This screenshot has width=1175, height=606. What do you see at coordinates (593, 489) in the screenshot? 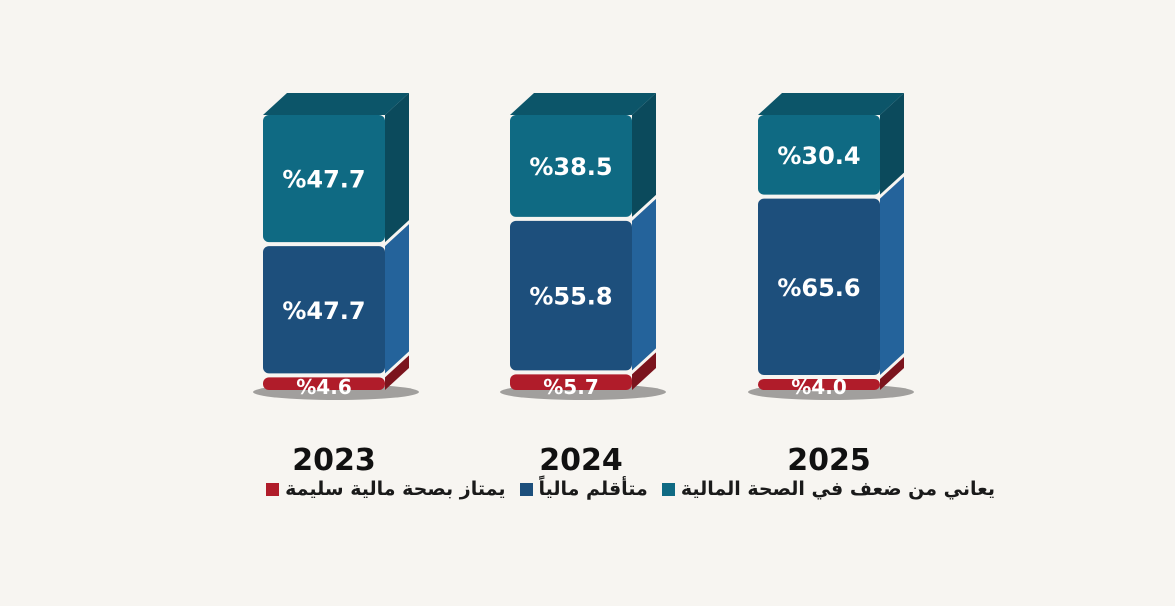
I see `legend-label: متأقلم مالياً` at bounding box center [593, 489].